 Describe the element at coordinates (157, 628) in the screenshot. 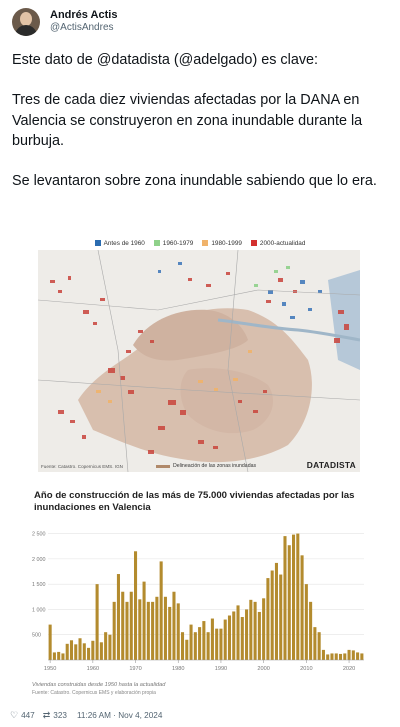

I see `bar-1975` at that location.